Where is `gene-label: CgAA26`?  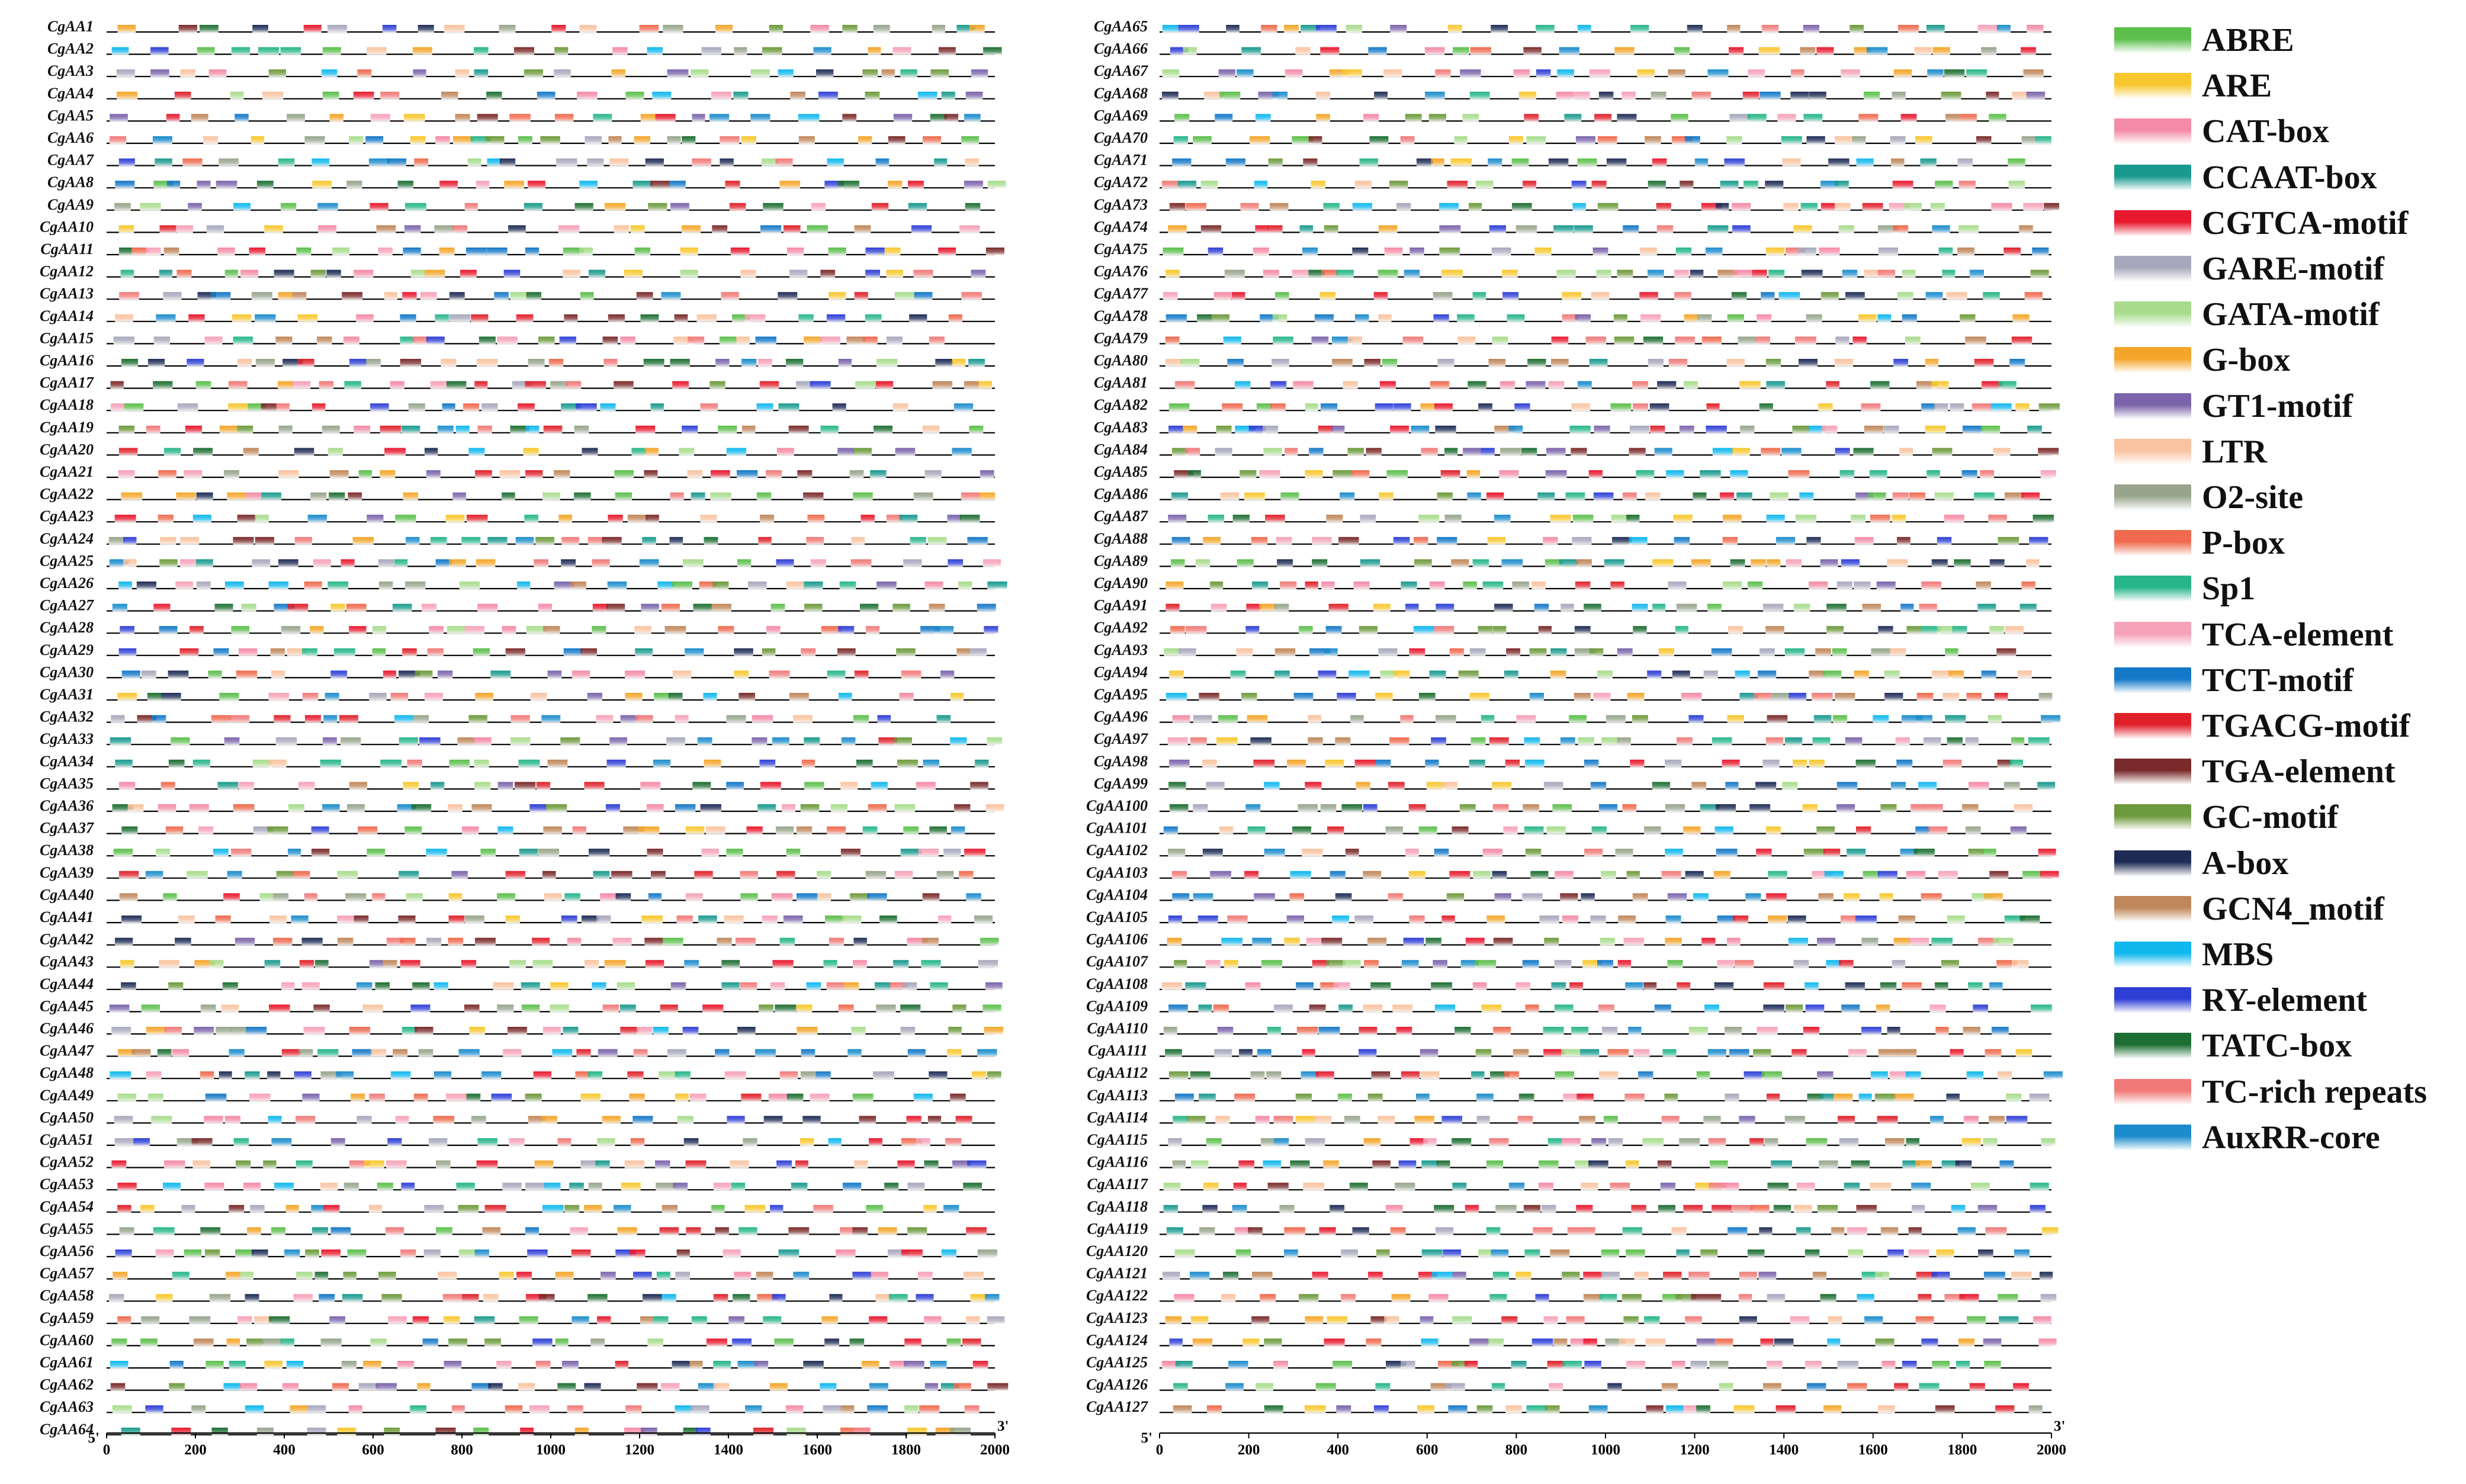 gene-label: CgAA26 is located at coordinates (67, 583).